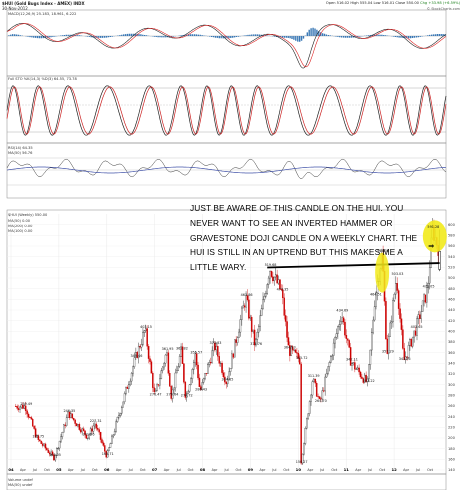  I want to click on arrow-head, so click(433, 246).